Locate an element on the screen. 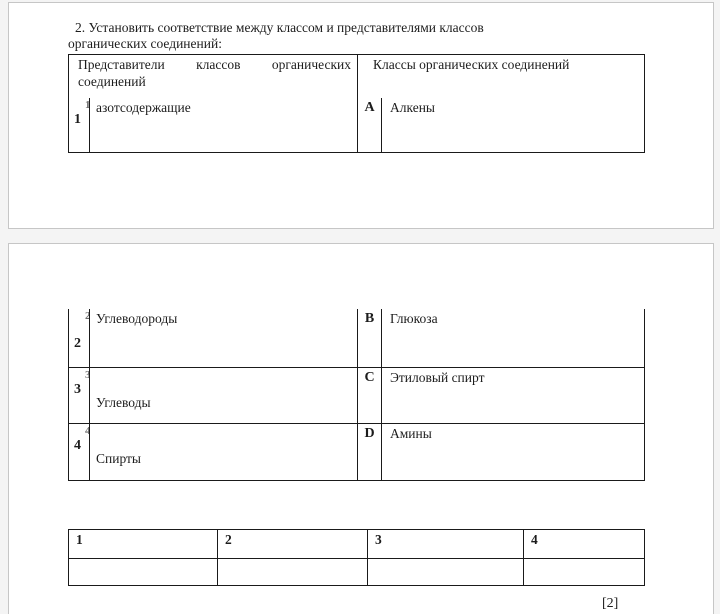 The image size is (720, 614). scan-artifact-digit: 3 is located at coordinates (87, 376).